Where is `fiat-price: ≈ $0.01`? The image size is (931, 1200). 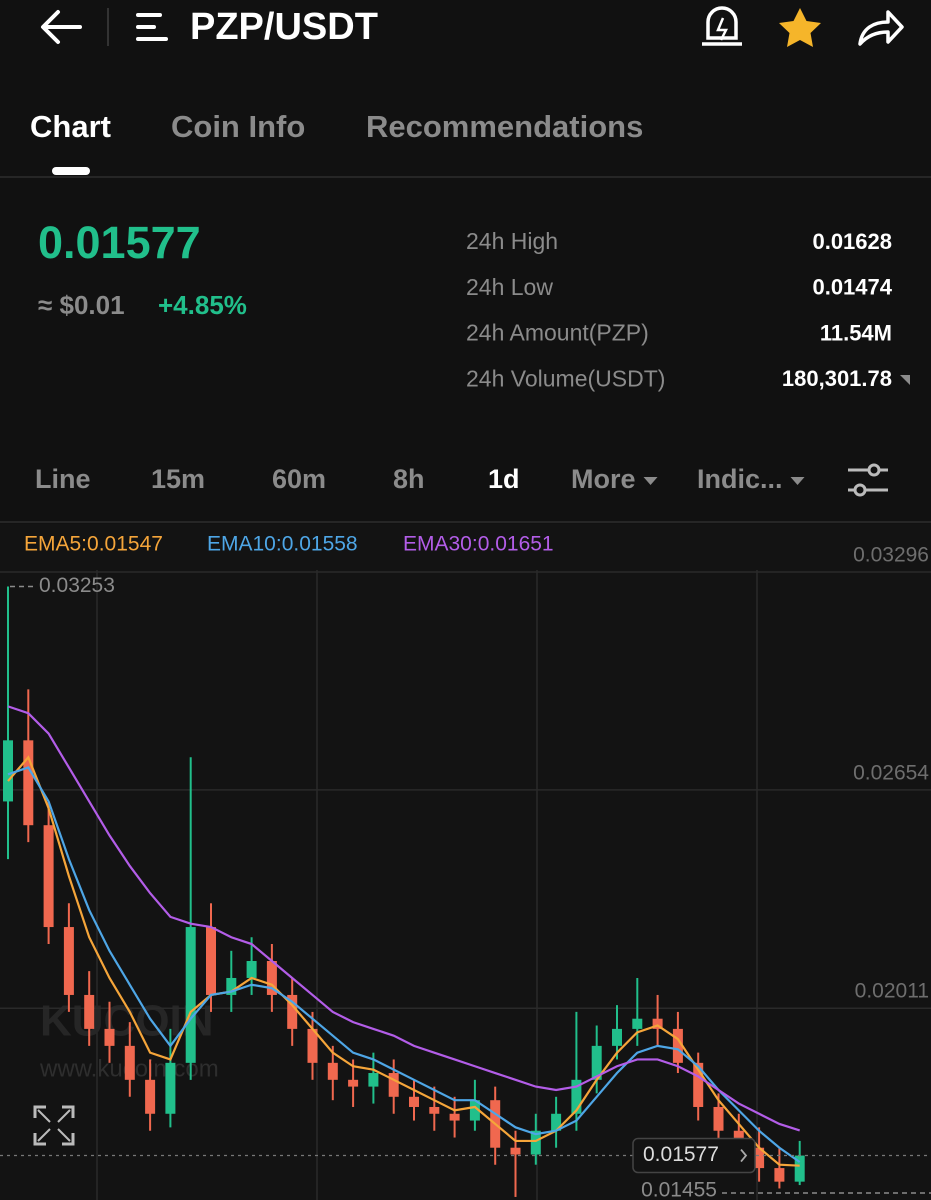
fiat-price: ≈ $0.01 is located at coordinates (81, 305).